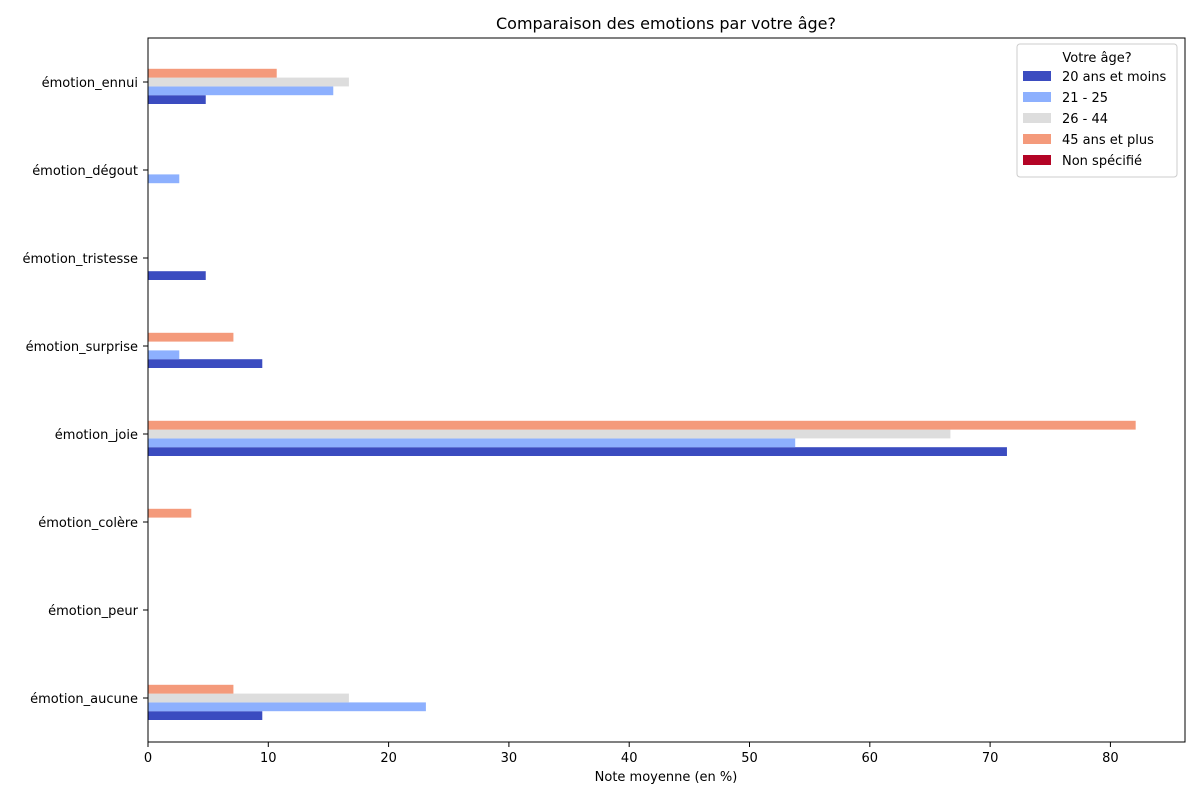 This screenshot has height=804, width=1200. Describe the element at coordinates (749, 758) in the screenshot. I see `x-tick-label: 50` at that location.